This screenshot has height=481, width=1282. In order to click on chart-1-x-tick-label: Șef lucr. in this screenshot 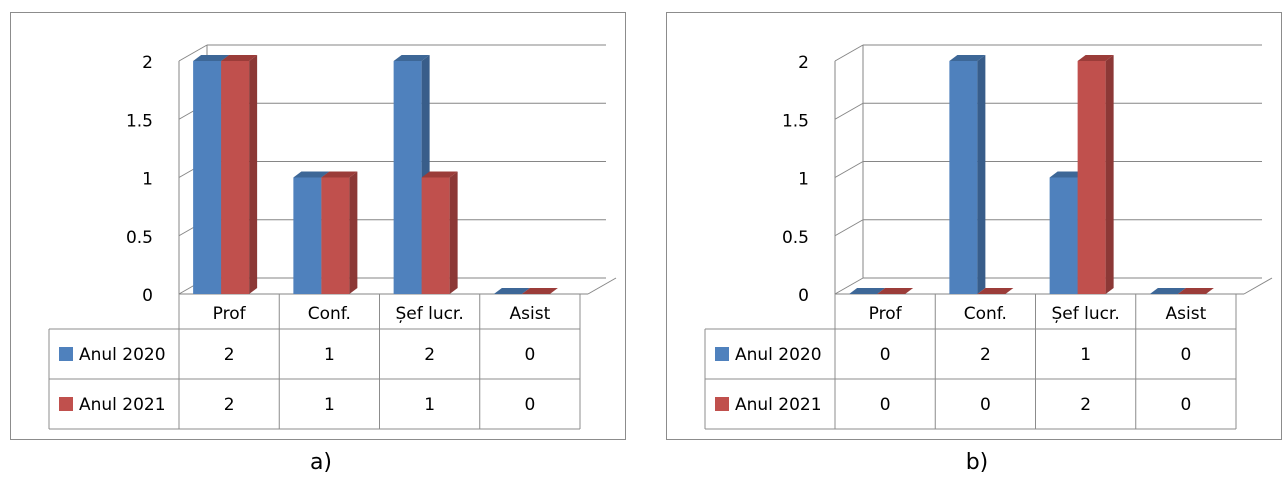, I will do `click(1085, 314)`.